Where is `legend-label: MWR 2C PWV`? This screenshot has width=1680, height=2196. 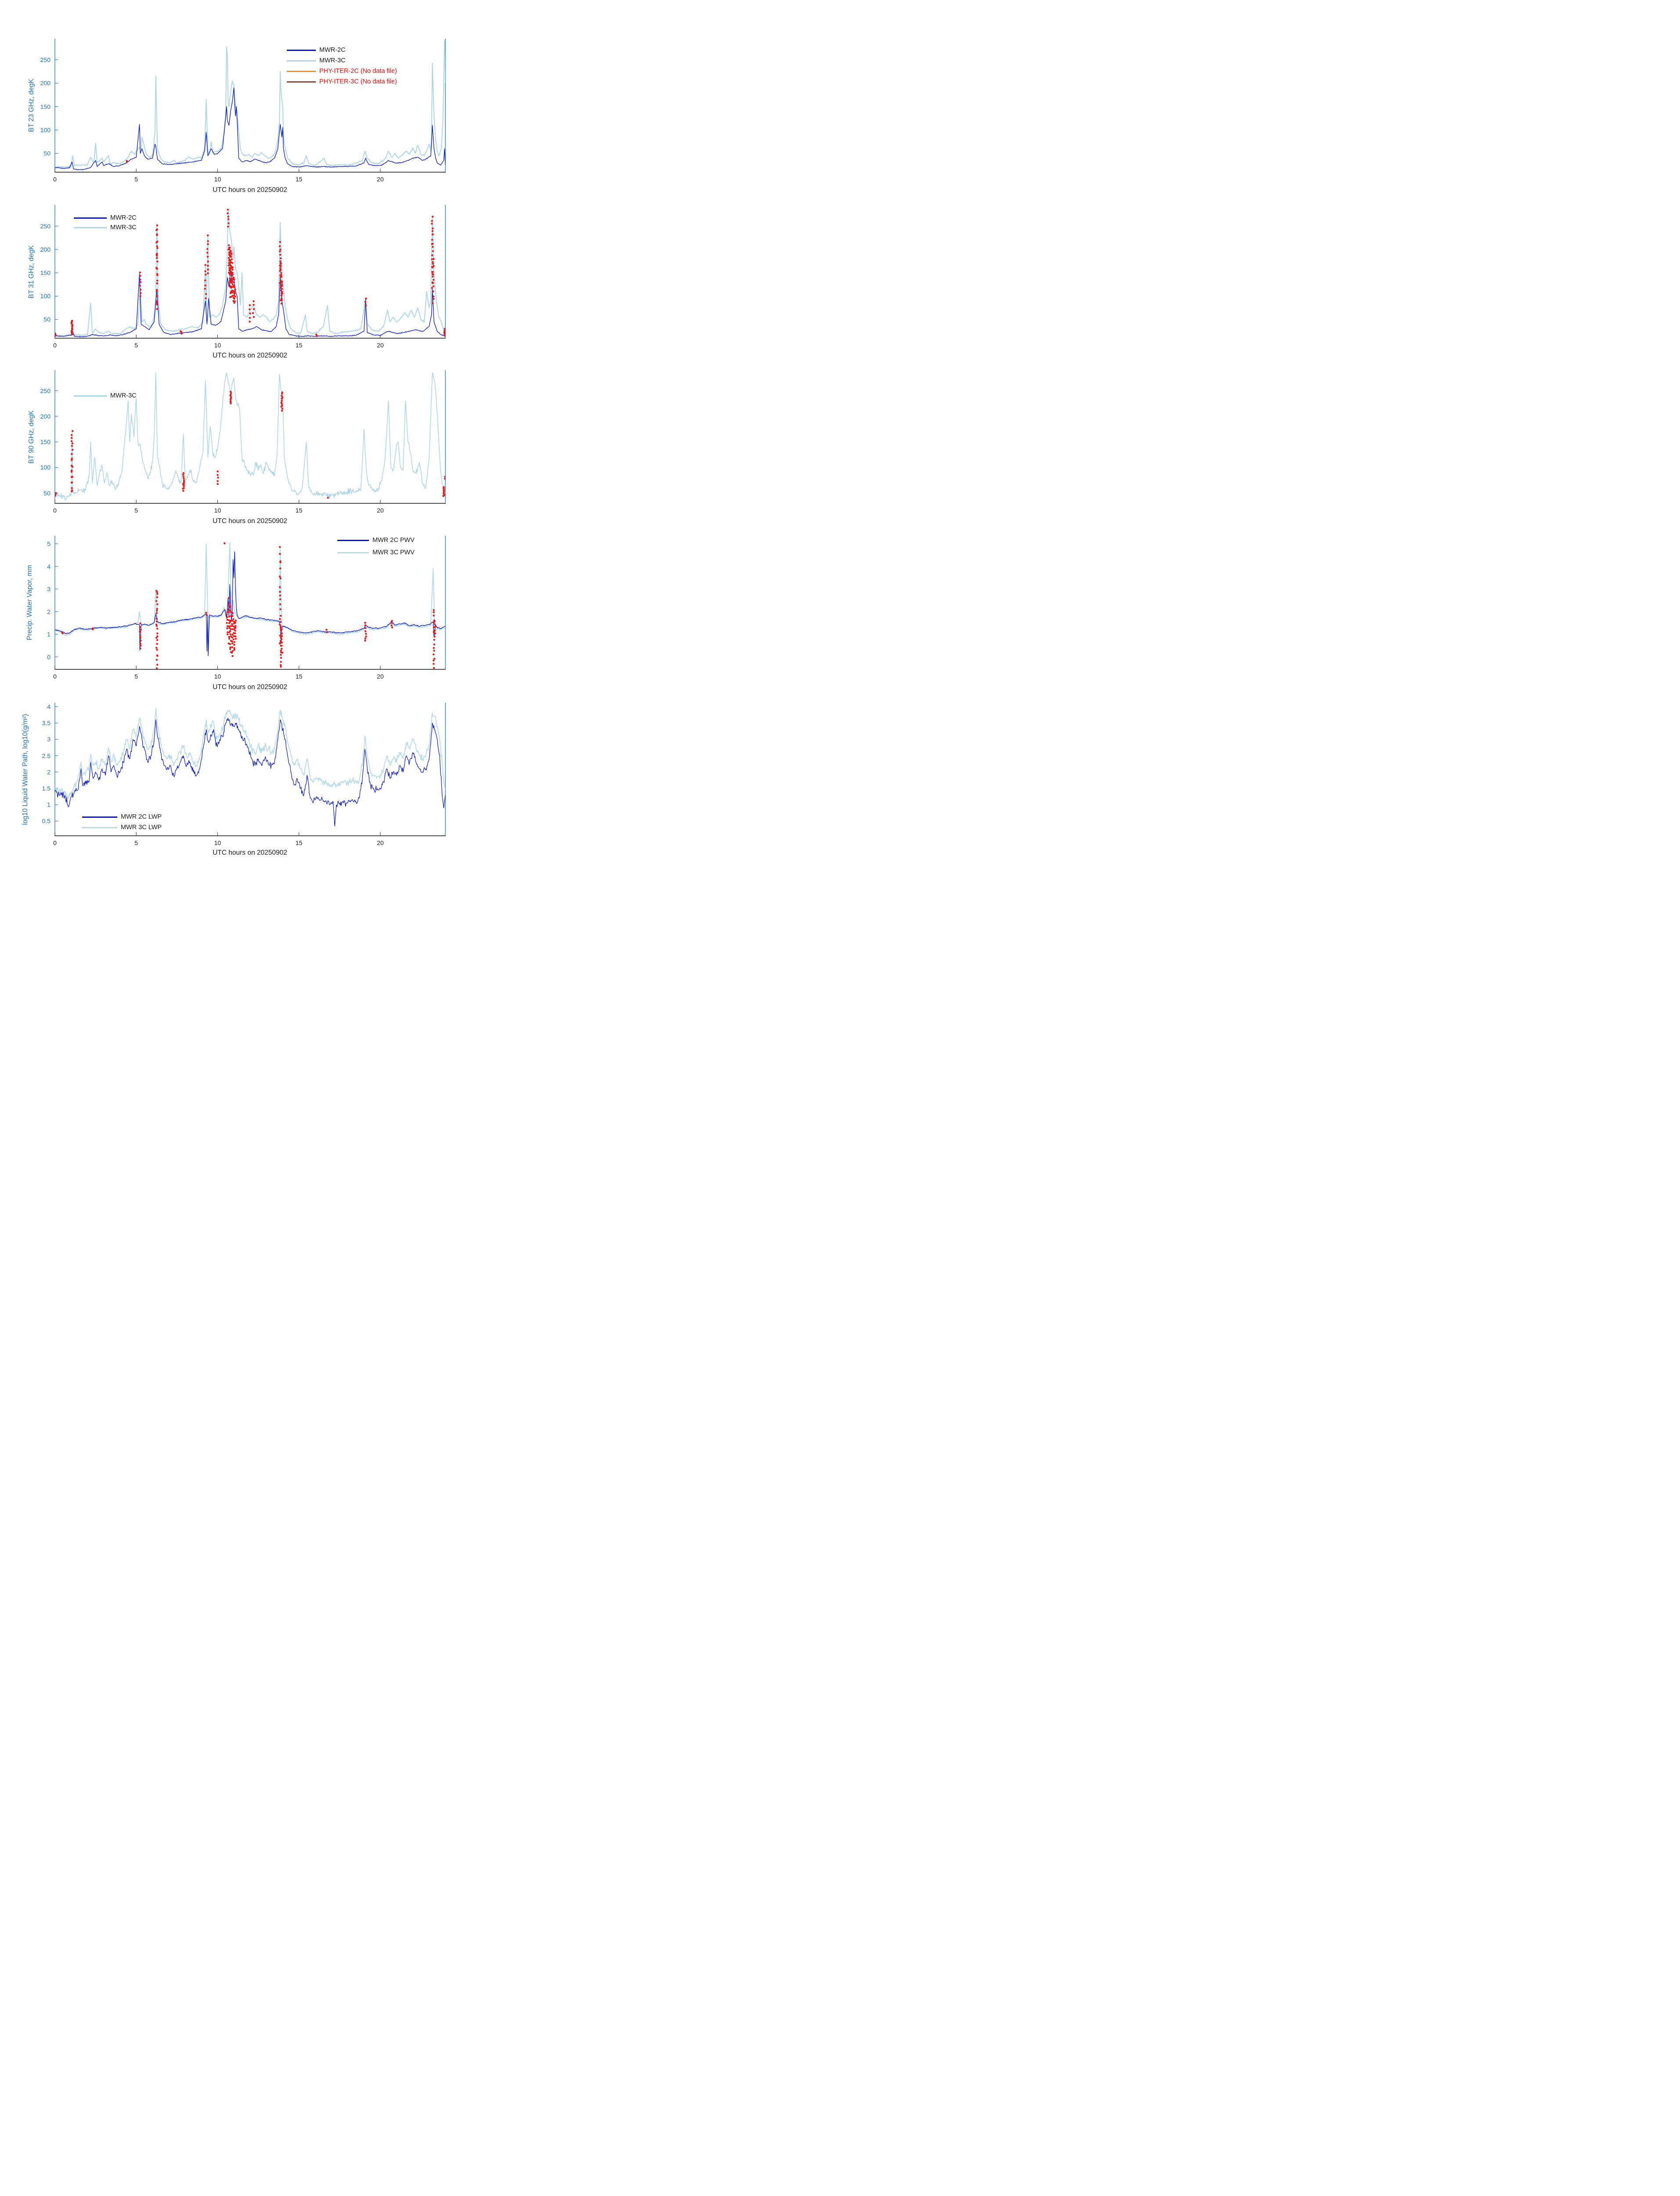
legend-label: MWR 2C PWV is located at coordinates (394, 540).